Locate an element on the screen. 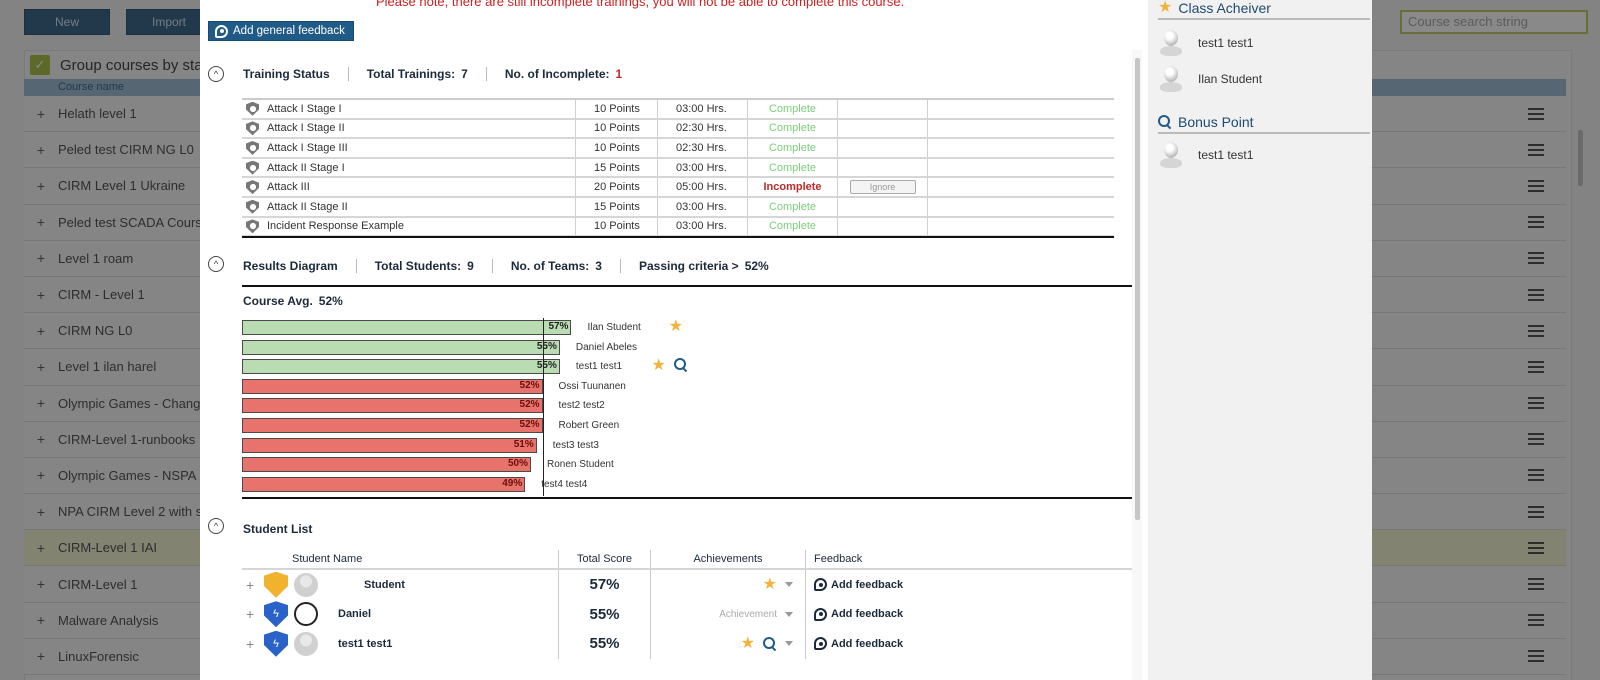 The height and width of the screenshot is (680, 1600). collapse-results-icon: ^ is located at coordinates (216, 264).